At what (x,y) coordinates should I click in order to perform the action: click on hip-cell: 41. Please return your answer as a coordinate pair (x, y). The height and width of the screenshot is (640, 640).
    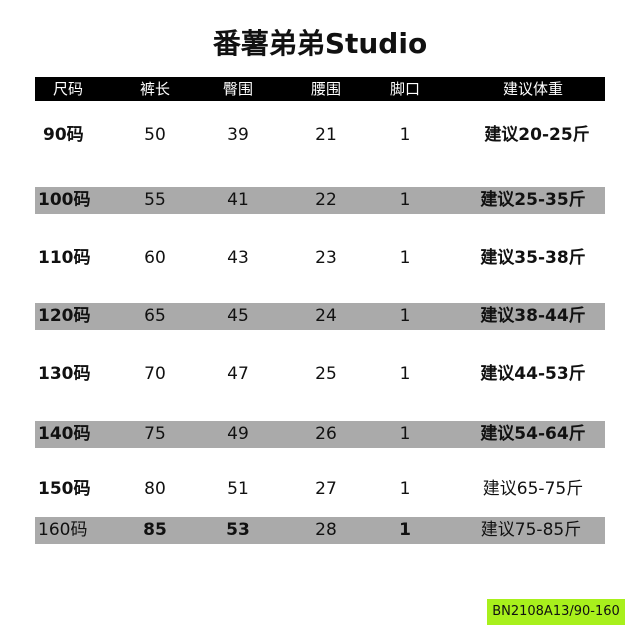
    Looking at the image, I should click on (238, 200).